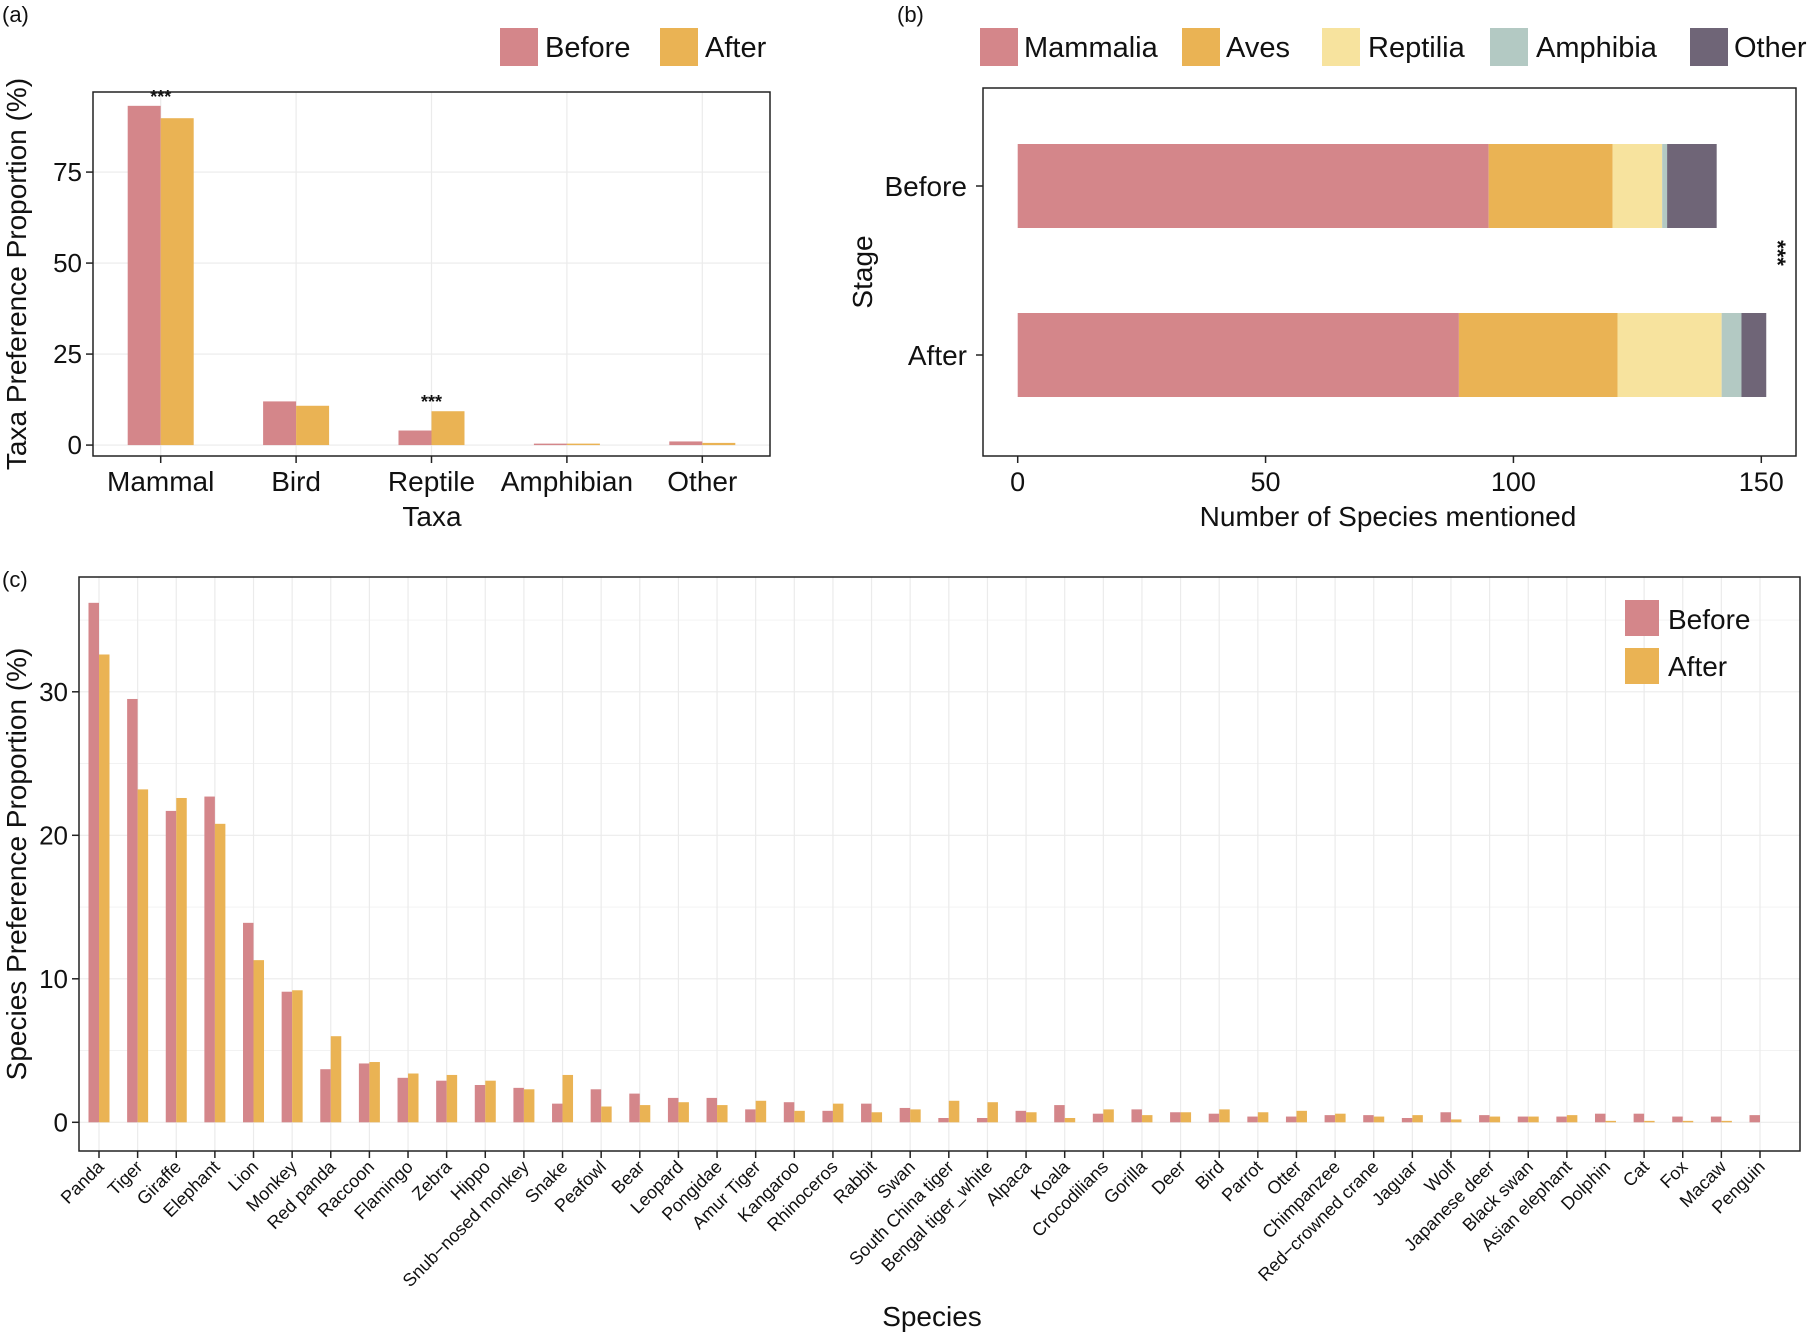 This screenshot has height=1333, width=1810. I want to click on bar-after-south-china-tiger, so click(954, 1111).